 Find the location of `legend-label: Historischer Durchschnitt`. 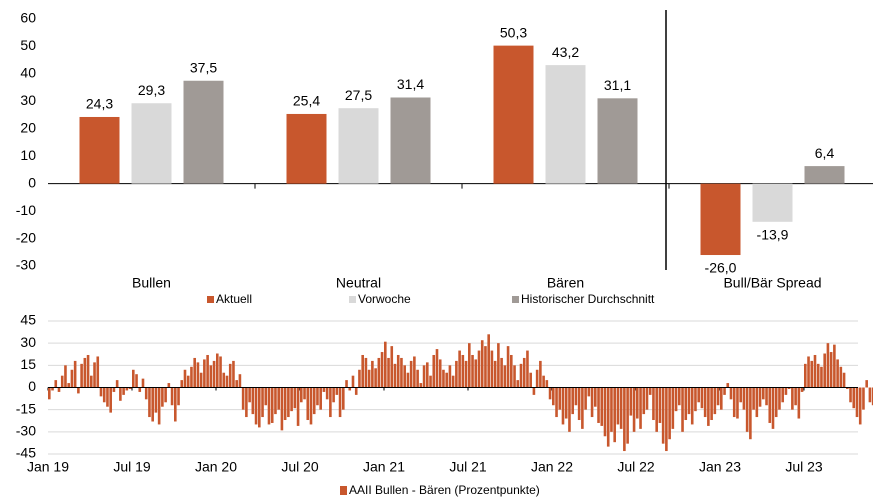

legend-label: Historischer Durchschnitt is located at coordinates (588, 299).